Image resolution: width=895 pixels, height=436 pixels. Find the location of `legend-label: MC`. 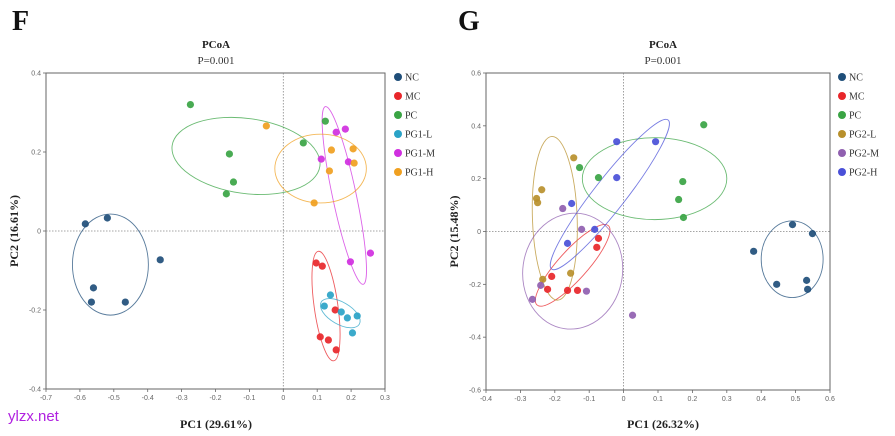

legend-label: MC is located at coordinates (857, 97).